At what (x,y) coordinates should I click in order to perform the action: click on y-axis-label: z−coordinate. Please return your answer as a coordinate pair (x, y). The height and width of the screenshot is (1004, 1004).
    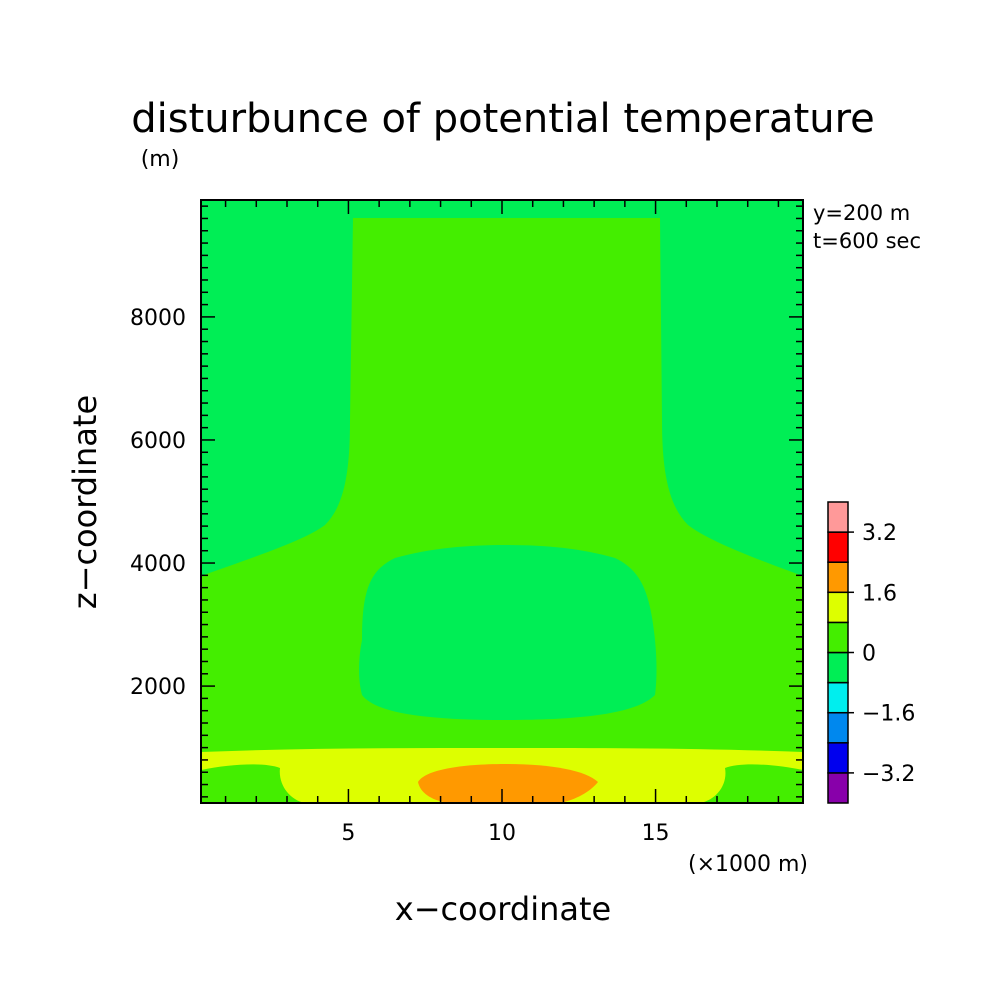
    Looking at the image, I should click on (85, 502).